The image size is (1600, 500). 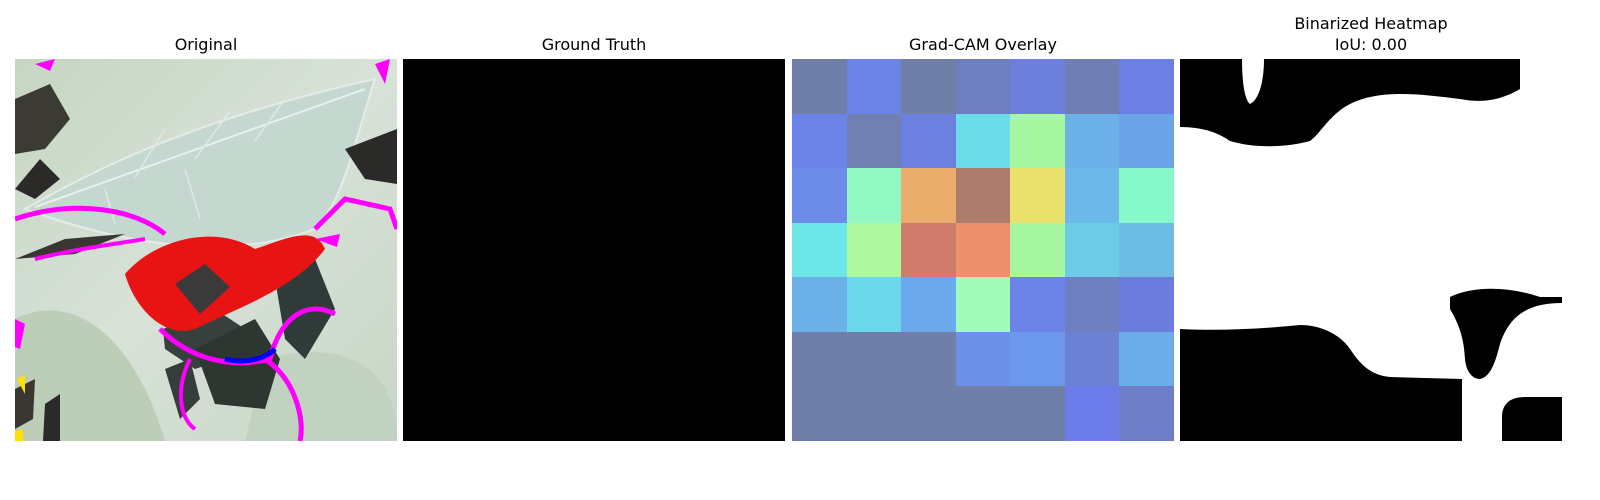 What do you see at coordinates (594, 44) in the screenshot?
I see `ground-truth-title: Ground Truth` at bounding box center [594, 44].